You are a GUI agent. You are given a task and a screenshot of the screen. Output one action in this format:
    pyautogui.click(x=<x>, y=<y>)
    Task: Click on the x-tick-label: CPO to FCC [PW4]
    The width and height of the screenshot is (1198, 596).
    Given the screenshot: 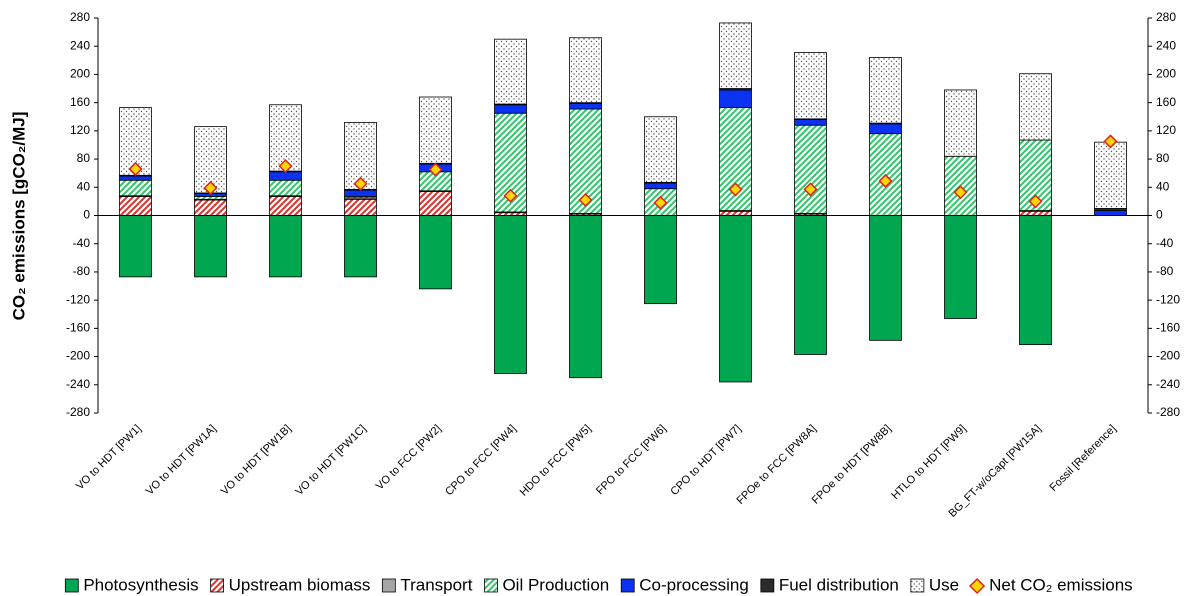 What is the action you would take?
    pyautogui.click(x=480, y=460)
    